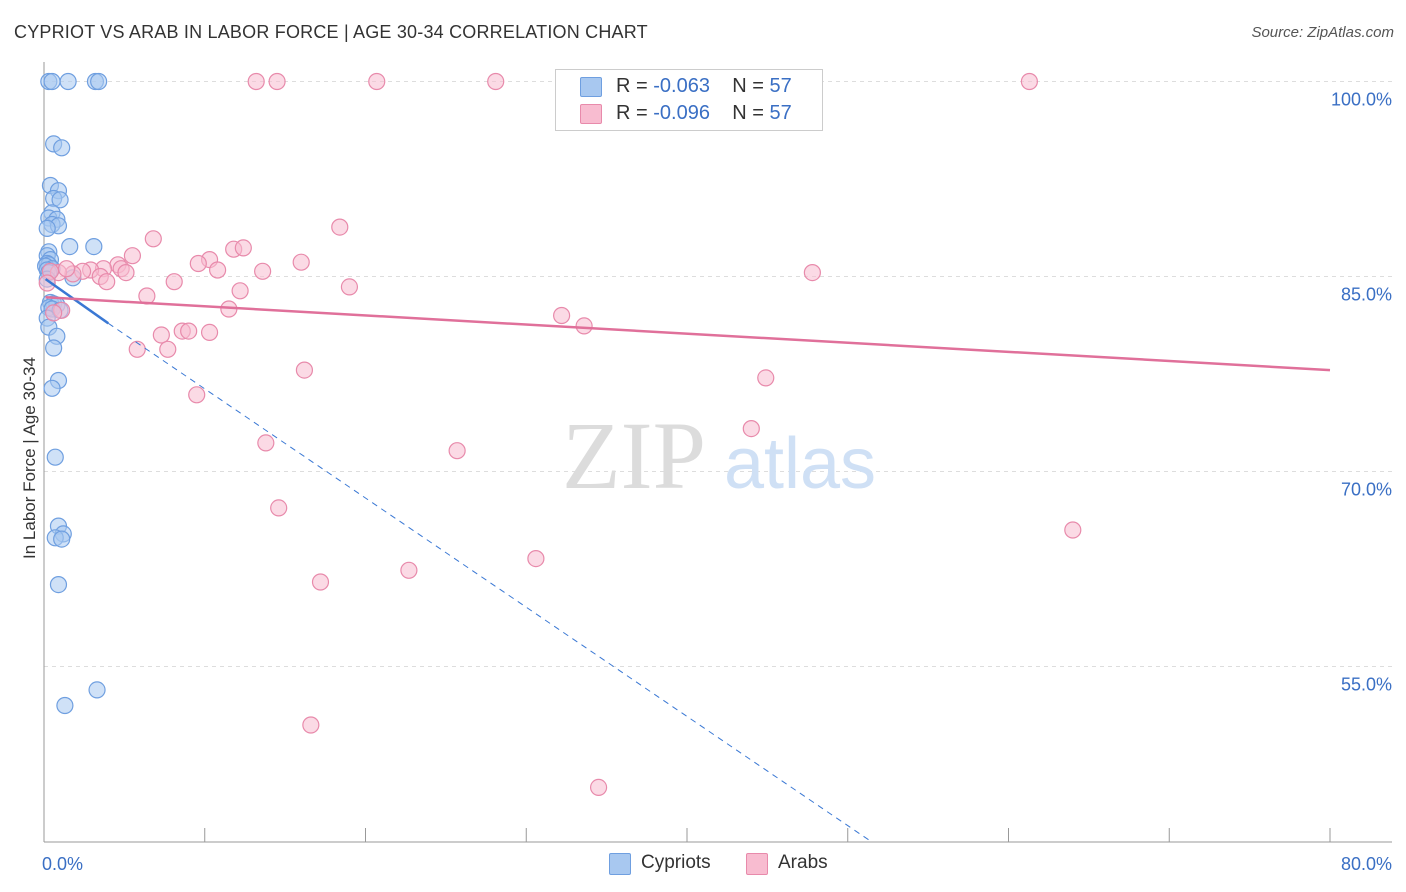 This screenshot has height=892, width=1406. I want to click on watermark: ZIP atlas, so click(719, 455).